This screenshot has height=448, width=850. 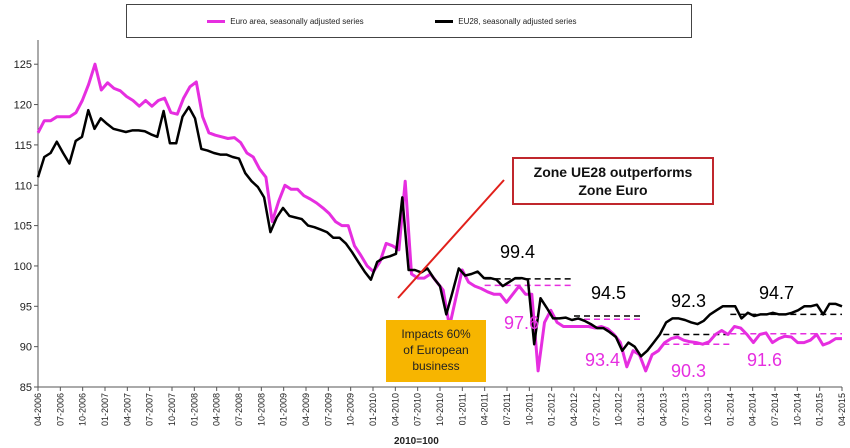 I want to click on x-tick-label: 01-2009, so click(x=284, y=409).